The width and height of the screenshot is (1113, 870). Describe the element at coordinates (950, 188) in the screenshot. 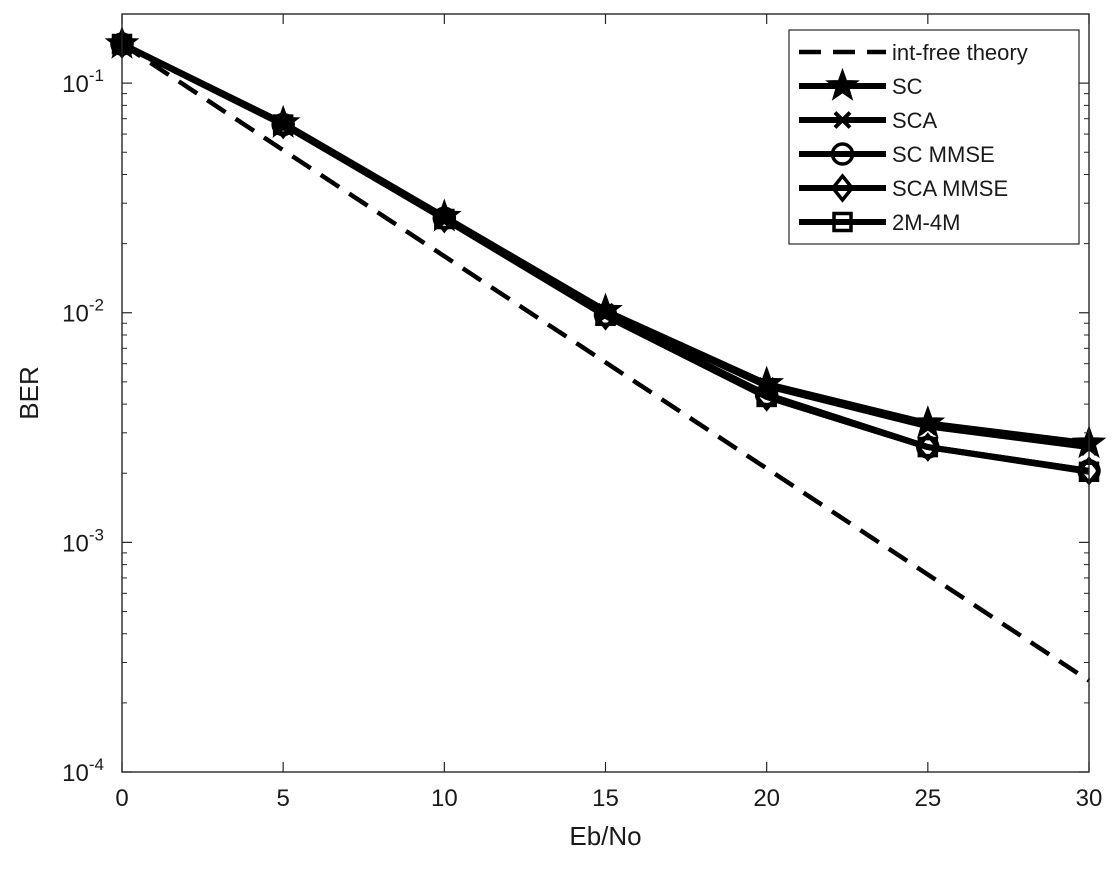

I see `legend-label: SCA MMSE` at that location.